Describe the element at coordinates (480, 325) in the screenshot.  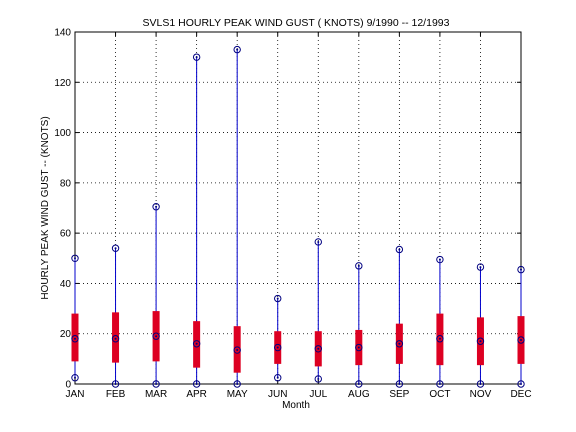
I see `box-nov` at that location.